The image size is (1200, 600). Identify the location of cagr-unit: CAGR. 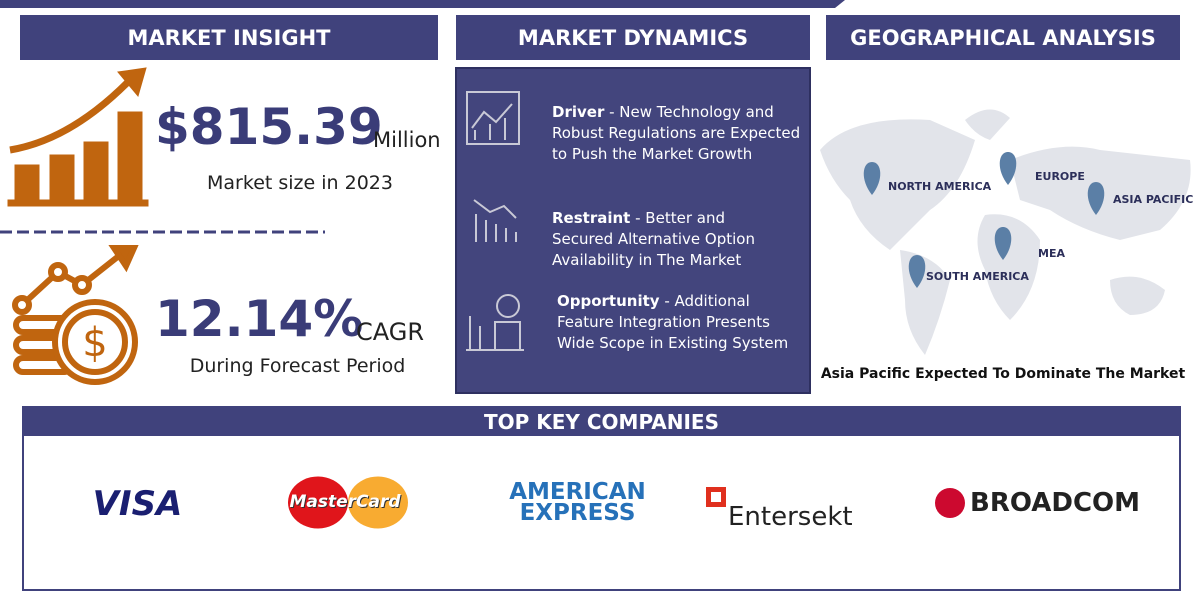
(390, 332).